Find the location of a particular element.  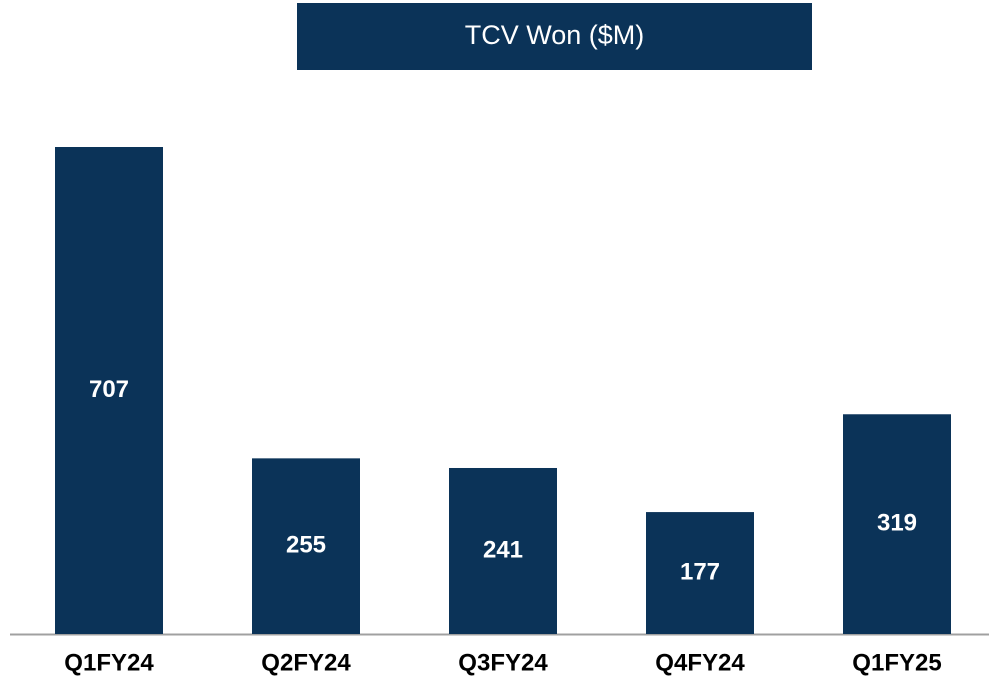

value-label: 707 is located at coordinates (109, 389).